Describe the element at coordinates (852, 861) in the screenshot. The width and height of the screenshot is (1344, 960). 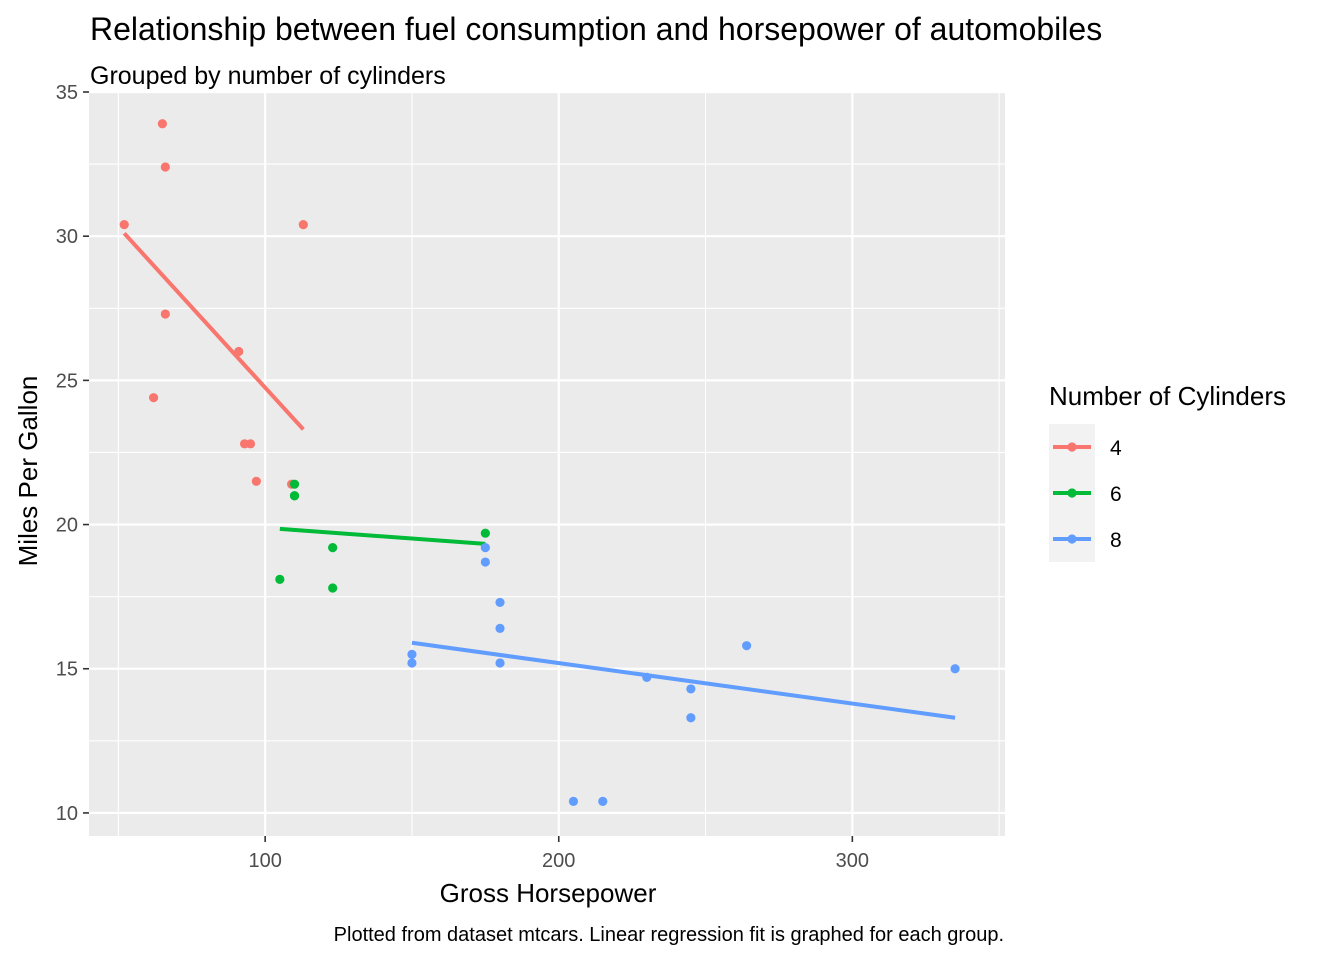
I see `x-tick-label: 300` at that location.